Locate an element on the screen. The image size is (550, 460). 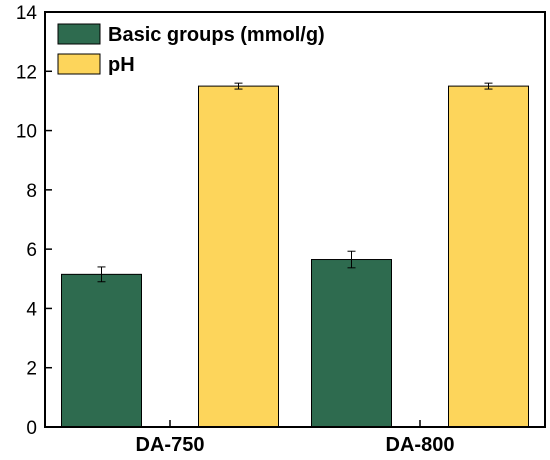
y-tick-label: 10 is located at coordinates (26, 132).